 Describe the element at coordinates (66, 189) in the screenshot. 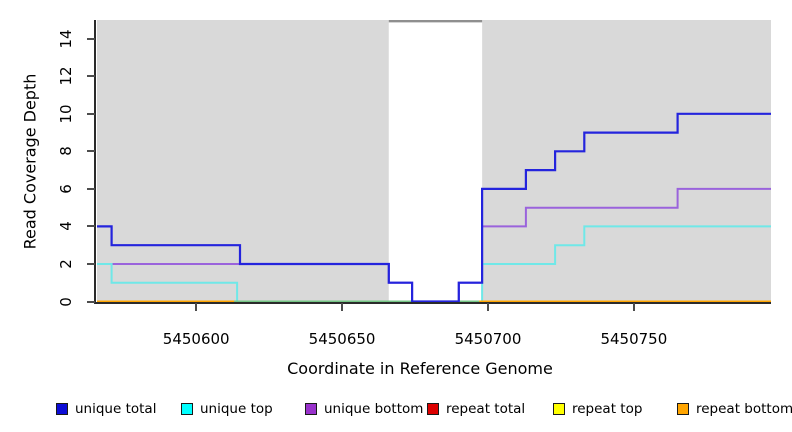

I see `y-tick-label: 6` at that location.